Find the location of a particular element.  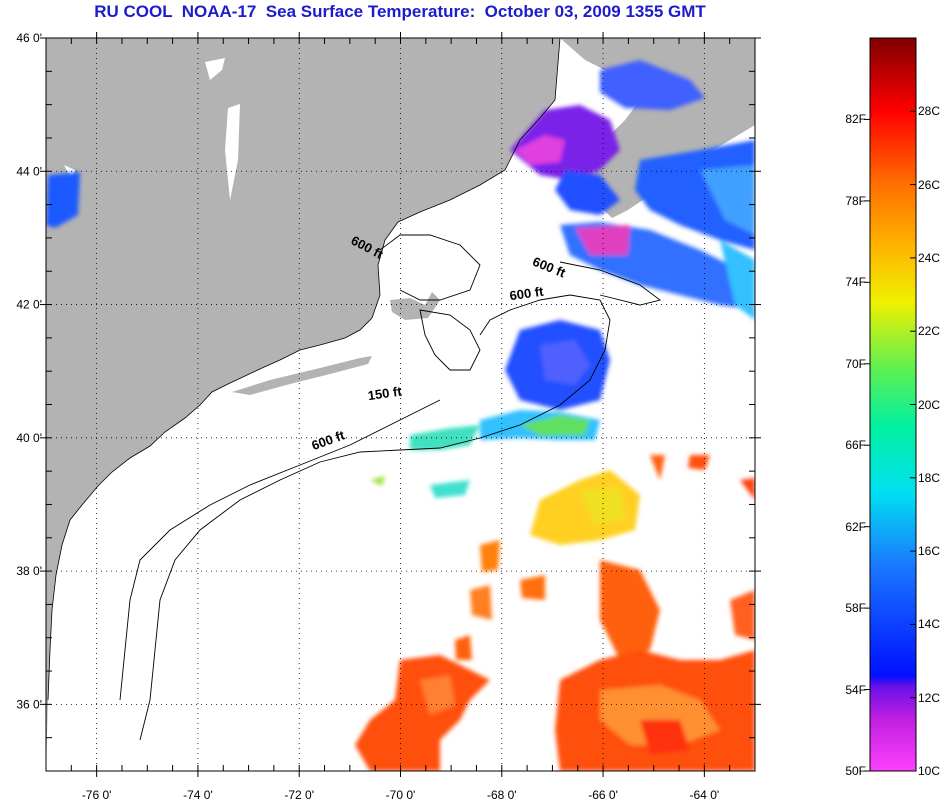

contour-label: 150 ft is located at coordinates (385, 393).